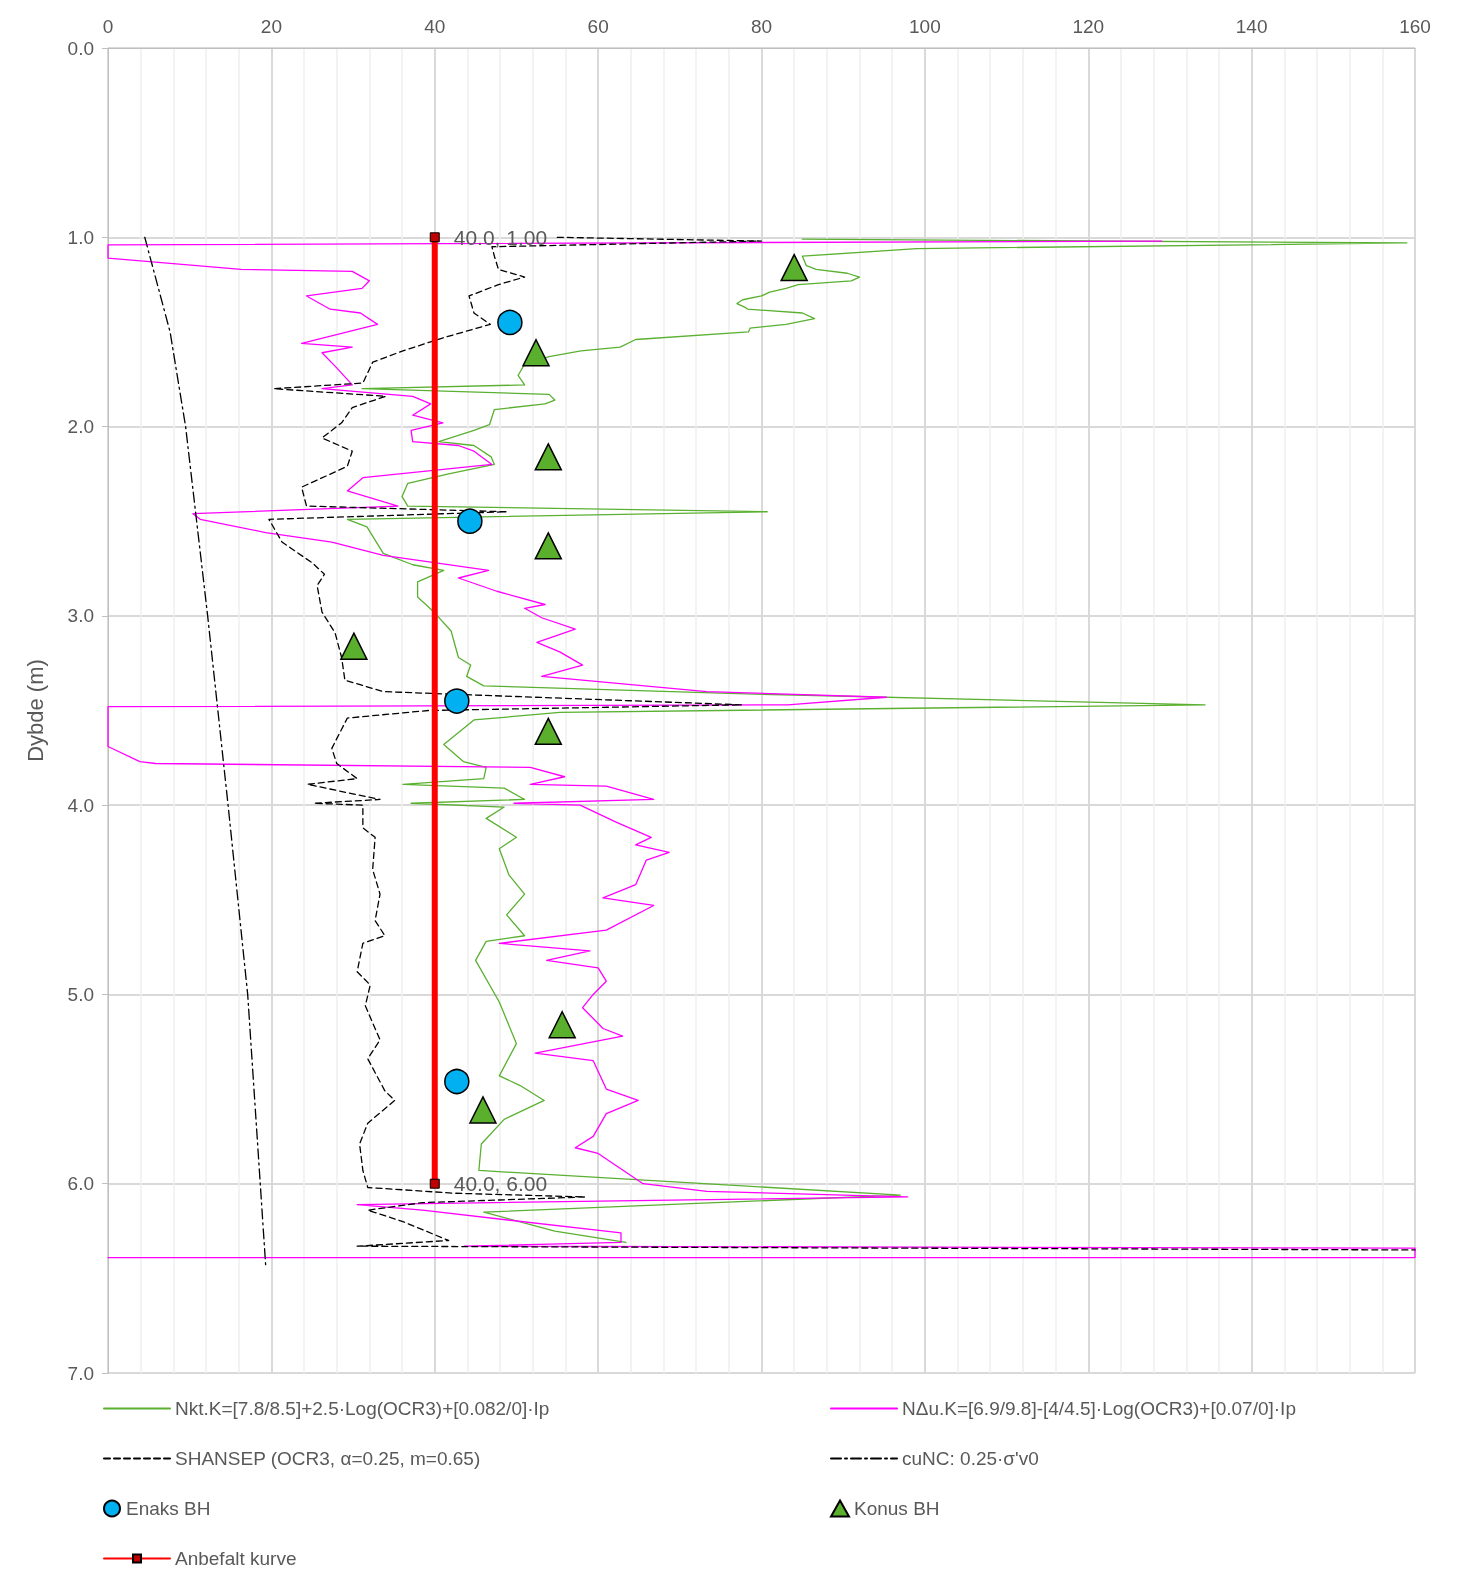 Image resolution: width=1464 pixels, height=1580 pixels. I want to click on y-tick-label: 2.0, so click(80, 427).